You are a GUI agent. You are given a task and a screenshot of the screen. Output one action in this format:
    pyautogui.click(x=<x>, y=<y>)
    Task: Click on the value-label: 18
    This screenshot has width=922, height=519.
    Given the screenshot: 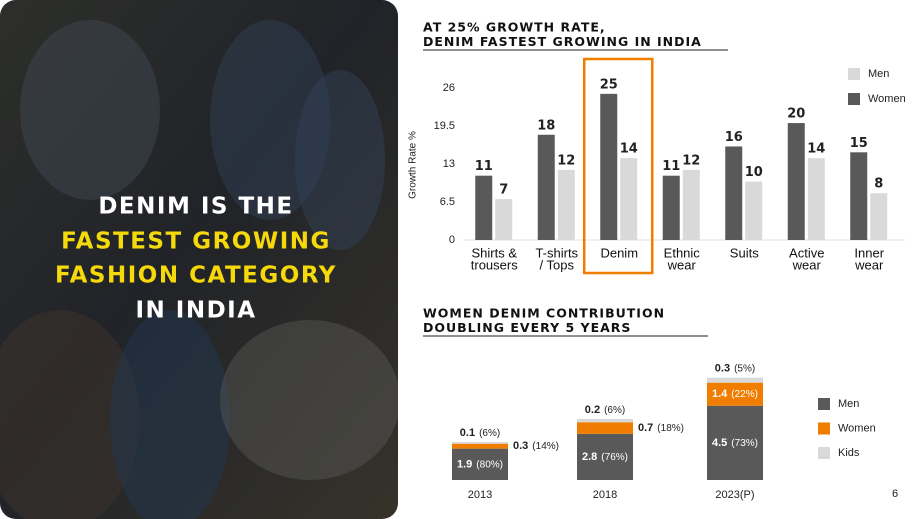 What is the action you would take?
    pyautogui.click(x=546, y=125)
    